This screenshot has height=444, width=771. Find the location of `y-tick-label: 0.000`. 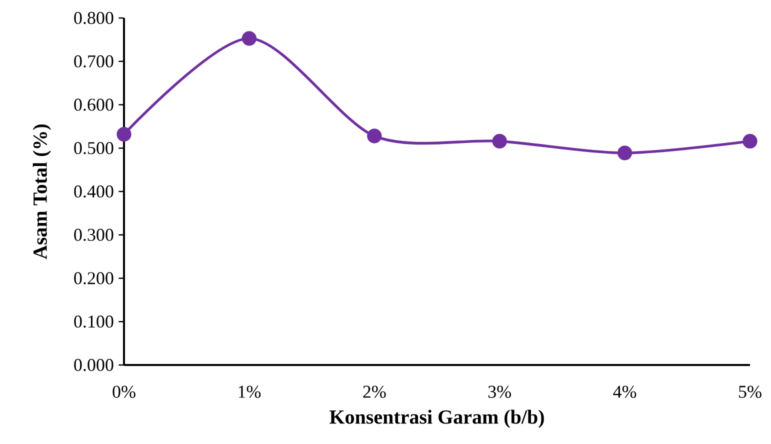

y-tick-label: 0.000 is located at coordinates (94, 365).